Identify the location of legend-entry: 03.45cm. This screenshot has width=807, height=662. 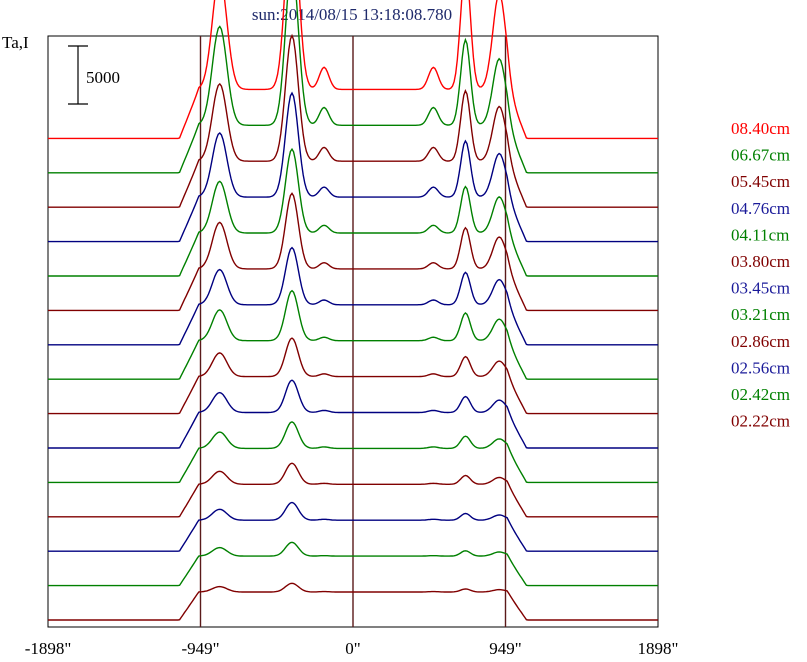
(760, 288).